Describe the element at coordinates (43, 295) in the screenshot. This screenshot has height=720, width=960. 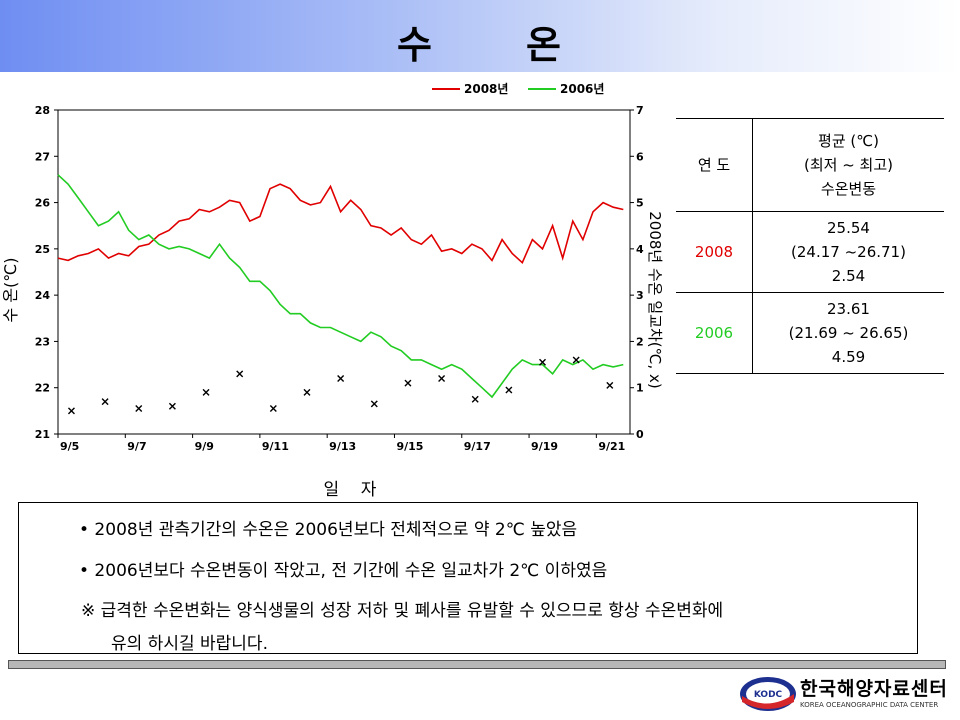
I see `y-tick-label: 24` at that location.